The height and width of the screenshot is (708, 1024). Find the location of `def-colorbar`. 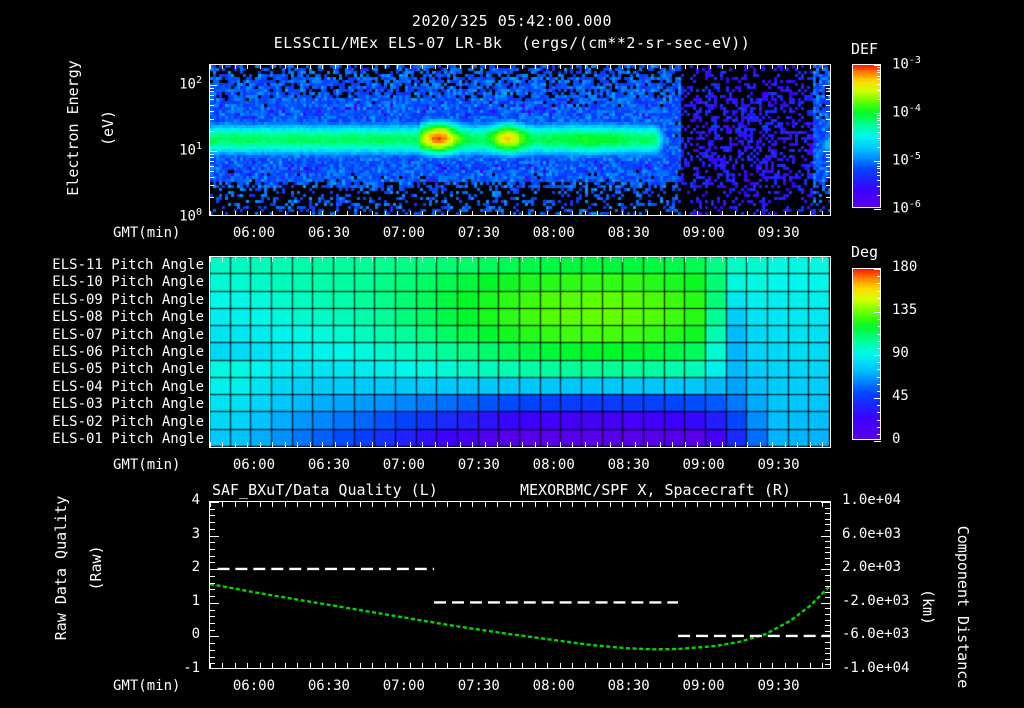

def-colorbar is located at coordinates (866, 137).